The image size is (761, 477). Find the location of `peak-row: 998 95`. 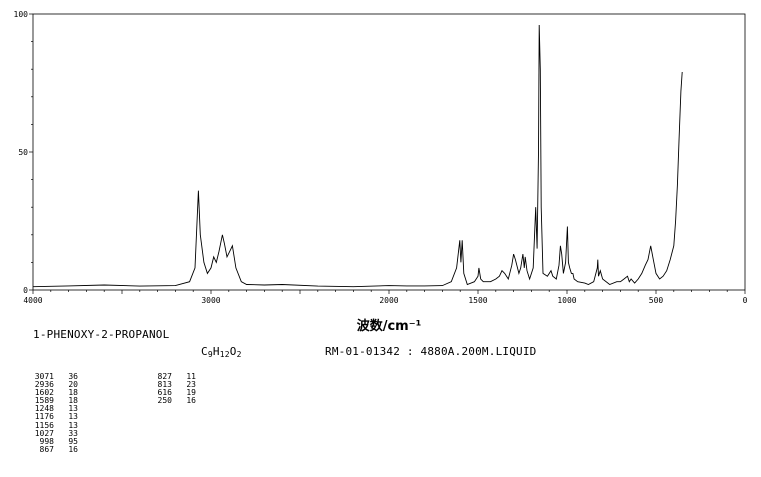

peak-row: 998 95 is located at coordinates (53, 441).